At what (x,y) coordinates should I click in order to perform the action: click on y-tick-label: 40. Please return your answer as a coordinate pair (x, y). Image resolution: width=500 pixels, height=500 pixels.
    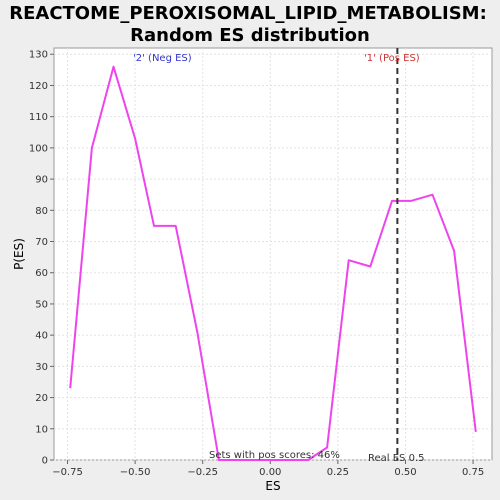
    Looking at the image, I should click on (41, 336).